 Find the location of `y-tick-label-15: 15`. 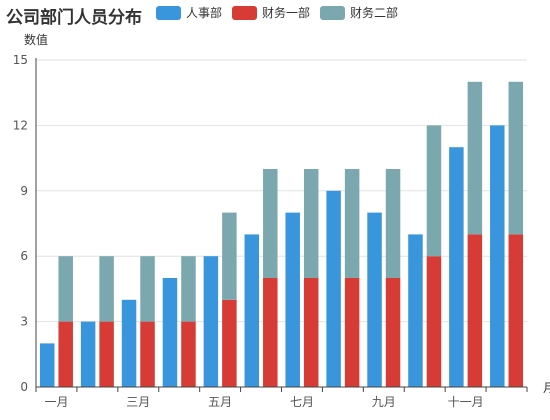

y-tick-label-15: 15 is located at coordinates (20, 60).